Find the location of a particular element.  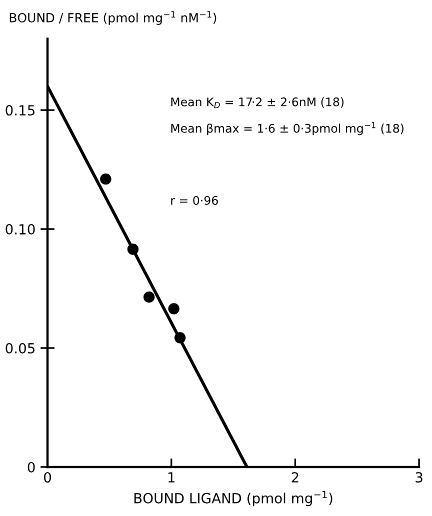

x-tick-label: 3 is located at coordinates (419, 477).